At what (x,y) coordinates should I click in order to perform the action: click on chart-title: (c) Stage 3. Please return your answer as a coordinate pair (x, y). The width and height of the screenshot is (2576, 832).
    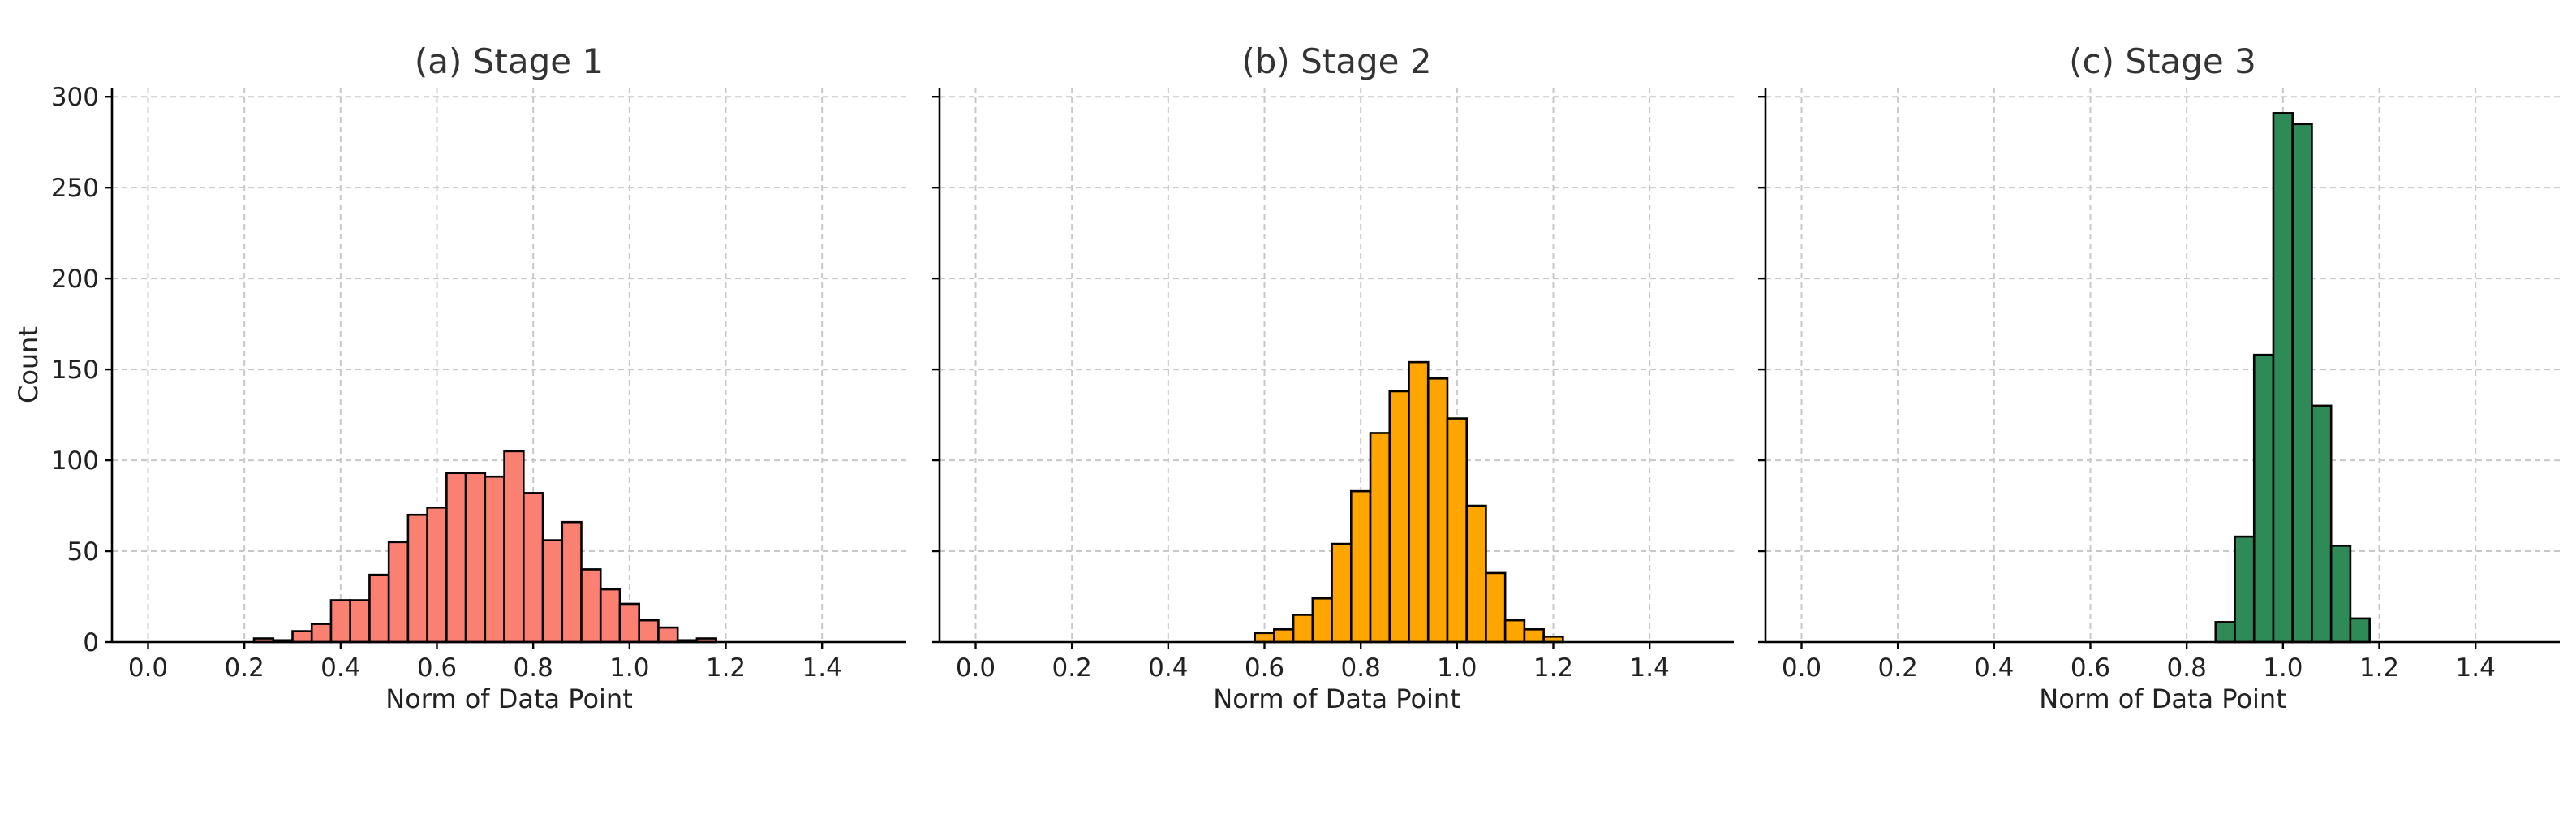
    Looking at the image, I should click on (2162, 61).